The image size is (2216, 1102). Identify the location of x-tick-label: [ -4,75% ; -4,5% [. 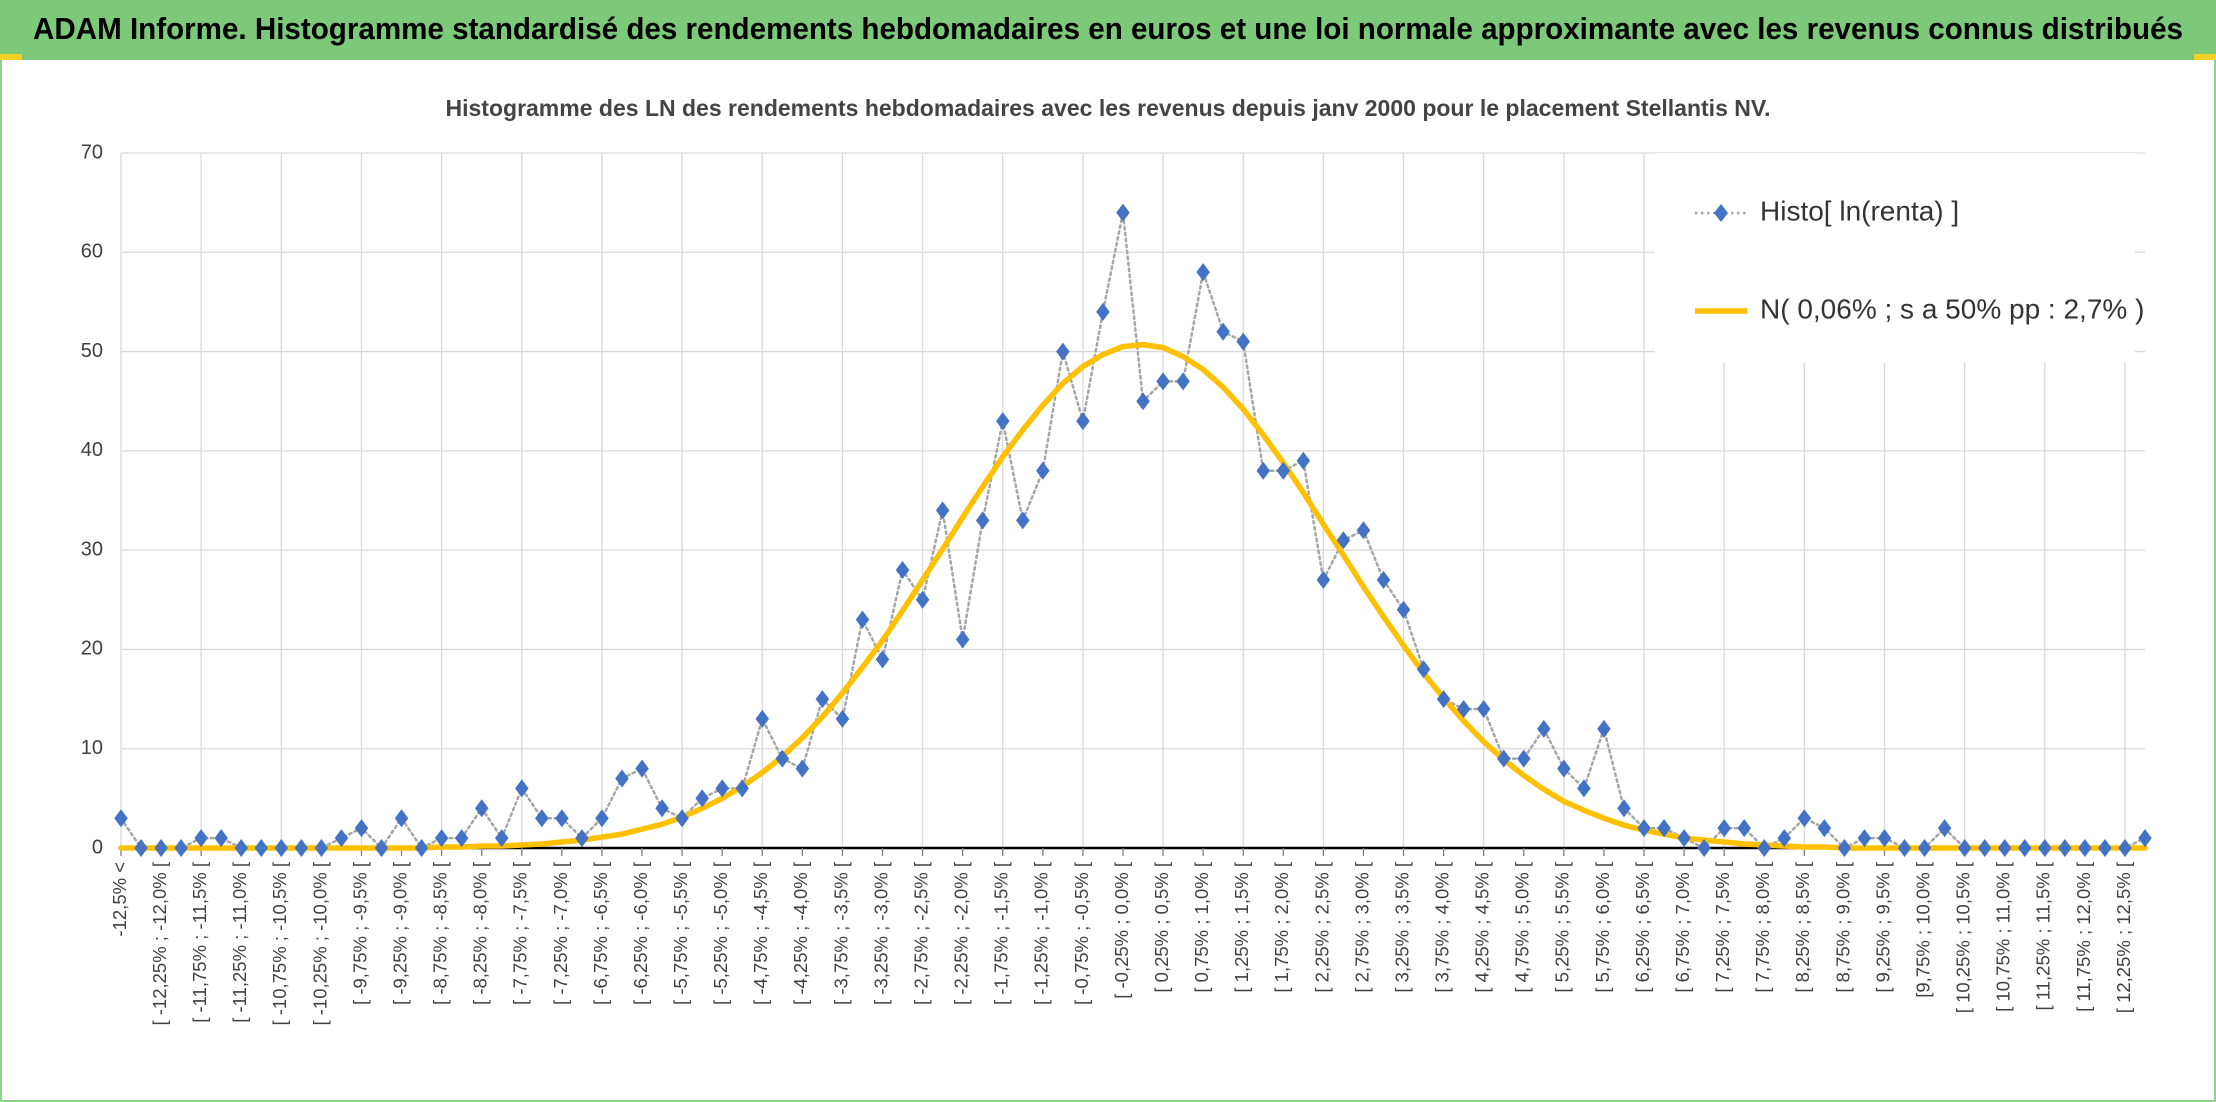
(760, 933).